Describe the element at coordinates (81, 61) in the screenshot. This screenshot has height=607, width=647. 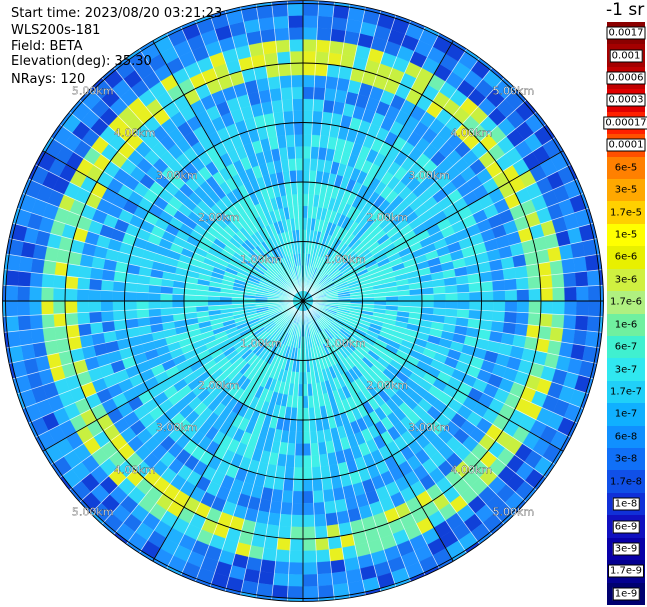
I see `elevation-text: Elevation(deg): 35.30` at that location.